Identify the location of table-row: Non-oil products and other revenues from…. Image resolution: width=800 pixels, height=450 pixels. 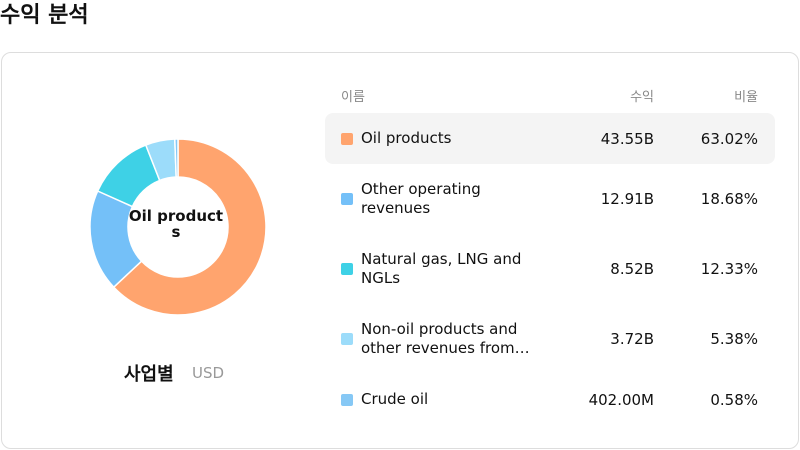
(550, 339).